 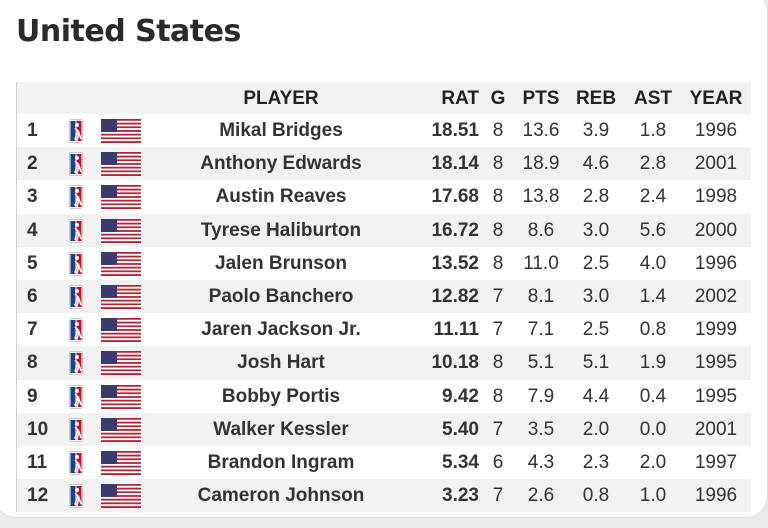 What do you see at coordinates (32, 263) in the screenshot?
I see `rank: 5` at bounding box center [32, 263].